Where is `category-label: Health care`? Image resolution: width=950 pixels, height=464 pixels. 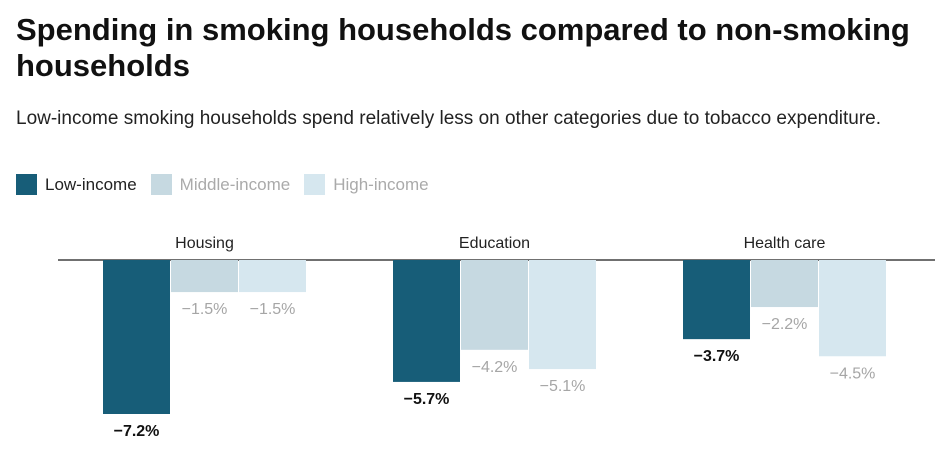 category-label: Health care is located at coordinates (785, 243).